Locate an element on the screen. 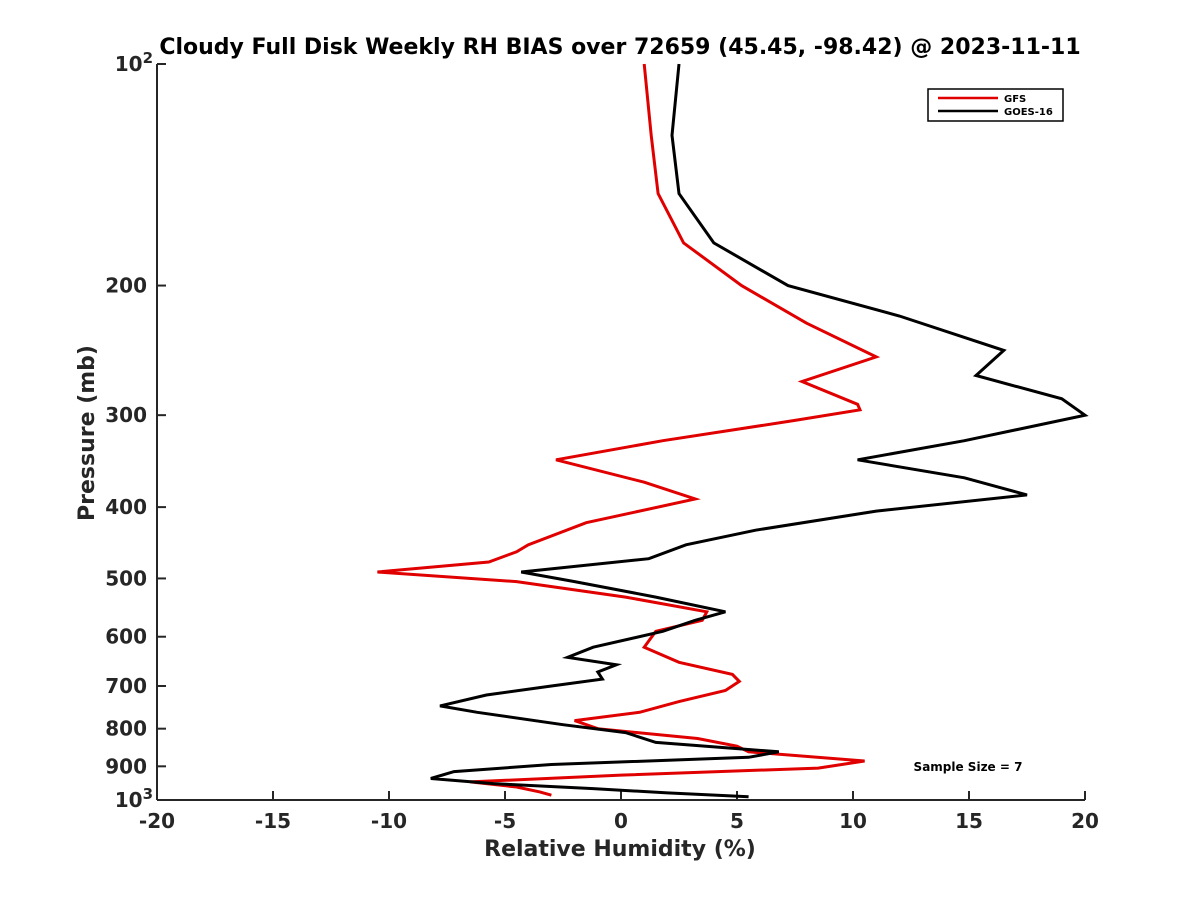 This screenshot has height=900, width=1200. x-axis-title: Relative Humidity (%) is located at coordinates (620, 849).